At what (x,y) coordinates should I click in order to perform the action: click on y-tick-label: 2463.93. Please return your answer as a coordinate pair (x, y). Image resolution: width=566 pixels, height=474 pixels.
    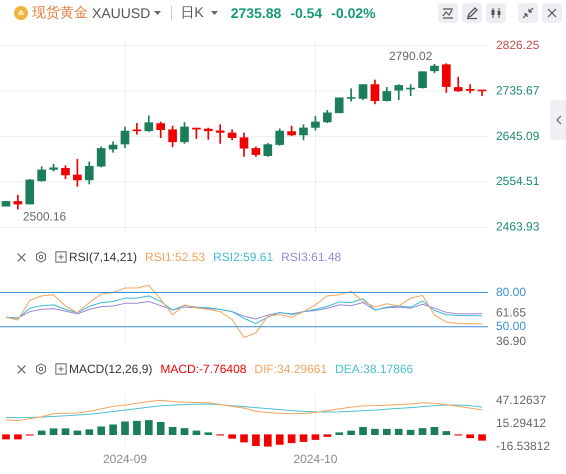
    Looking at the image, I should click on (518, 227).